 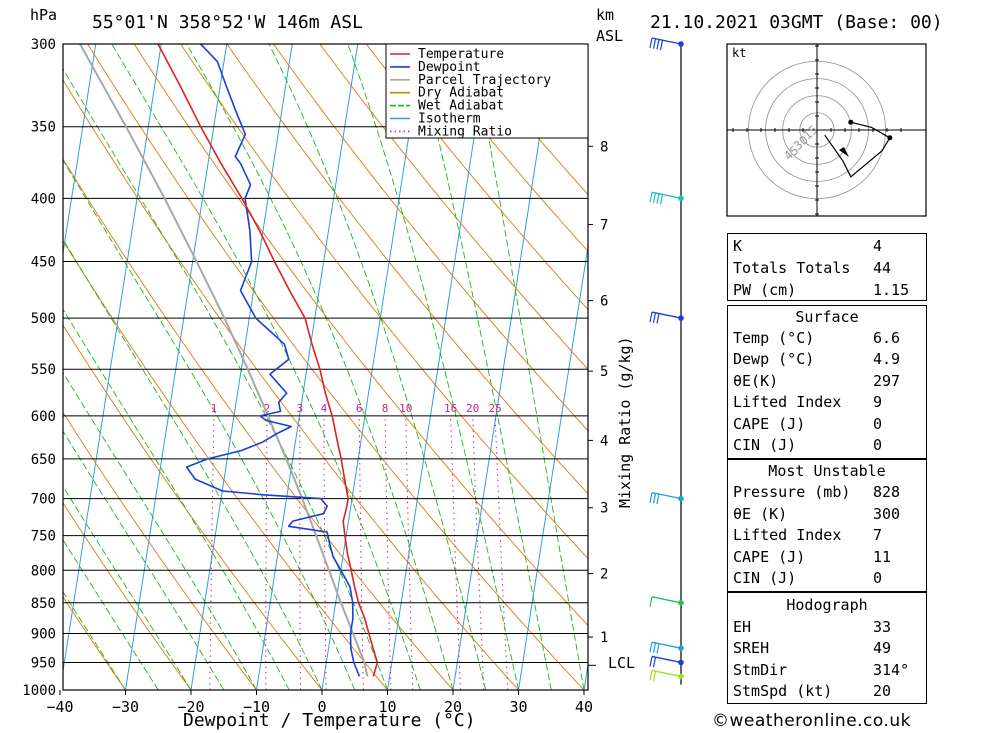 What do you see at coordinates (808, 402) in the screenshot?
I see `stat-row: Lifted Index 9` at bounding box center [808, 402].